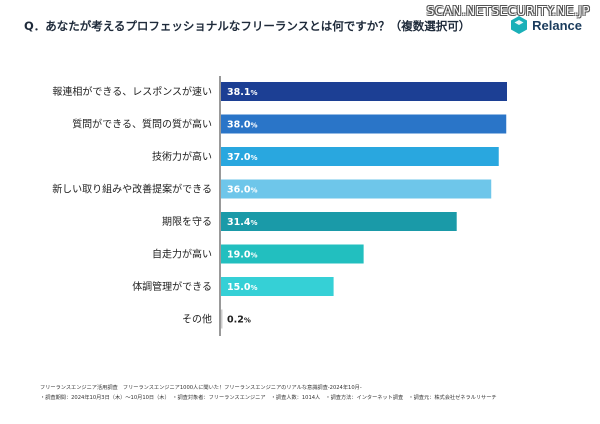  I want to click on data-label-2: 38.0%, so click(242, 125).